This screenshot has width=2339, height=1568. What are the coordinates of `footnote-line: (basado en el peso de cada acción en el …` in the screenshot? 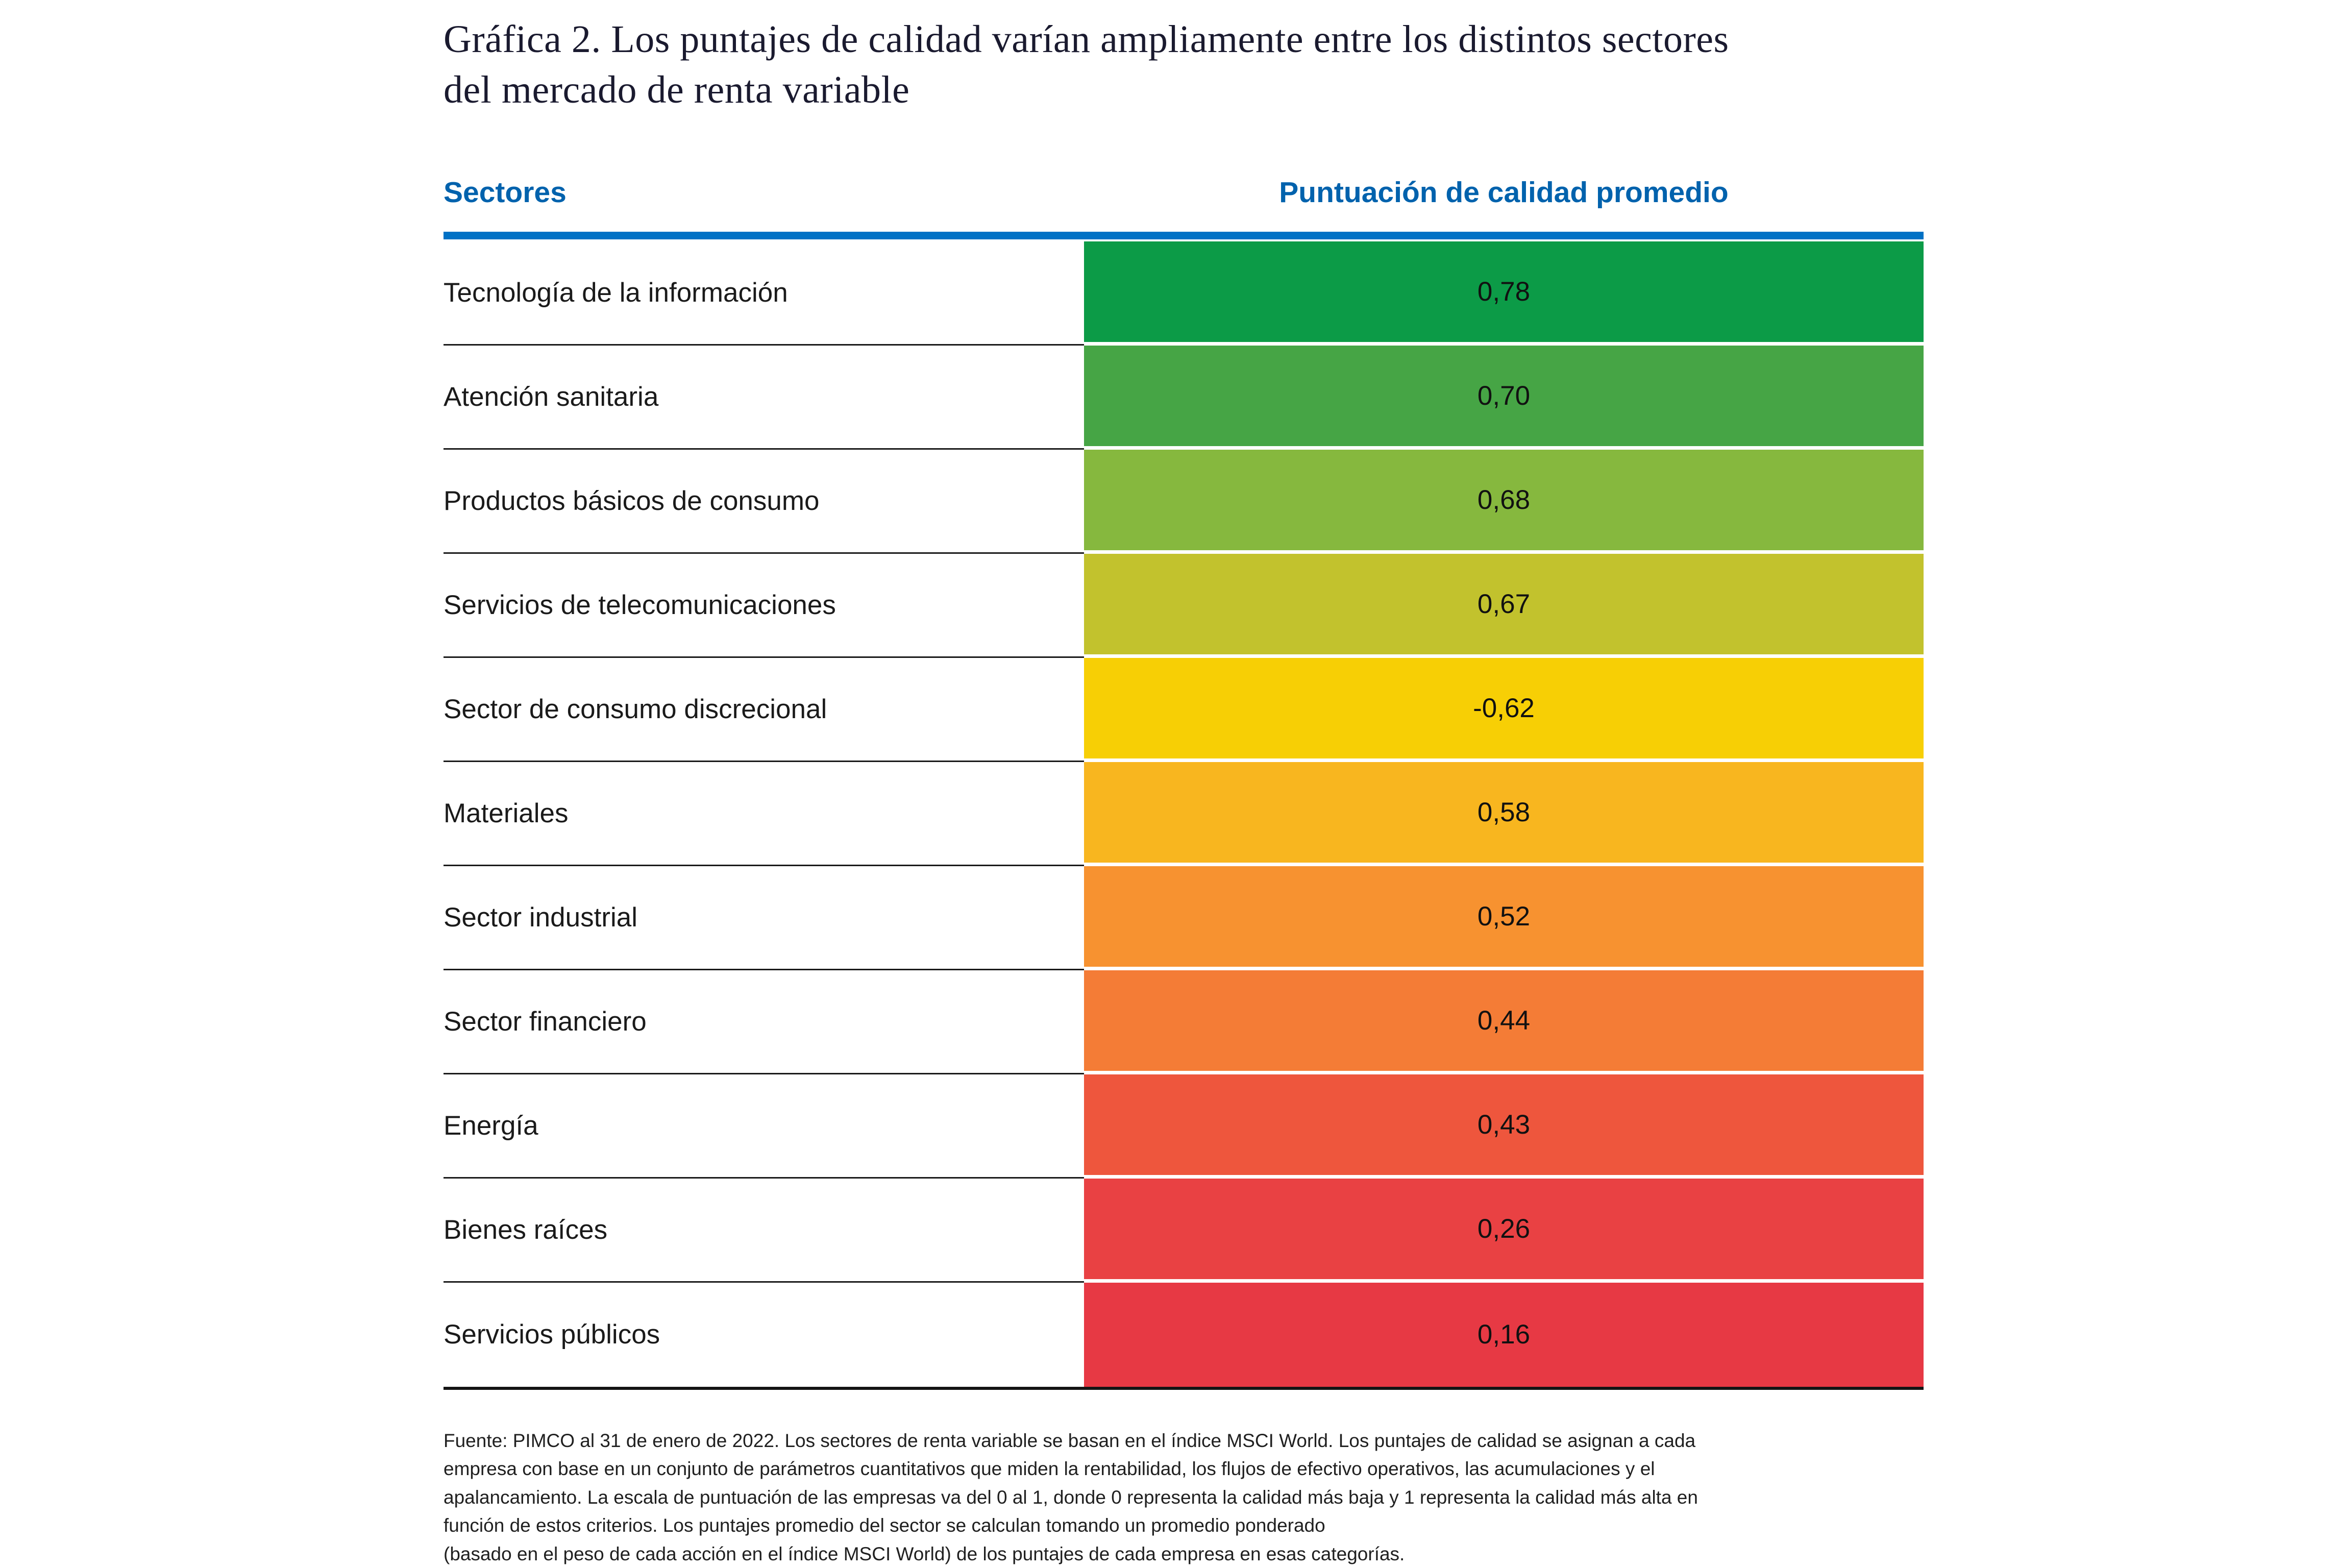 It's located at (924, 1553).